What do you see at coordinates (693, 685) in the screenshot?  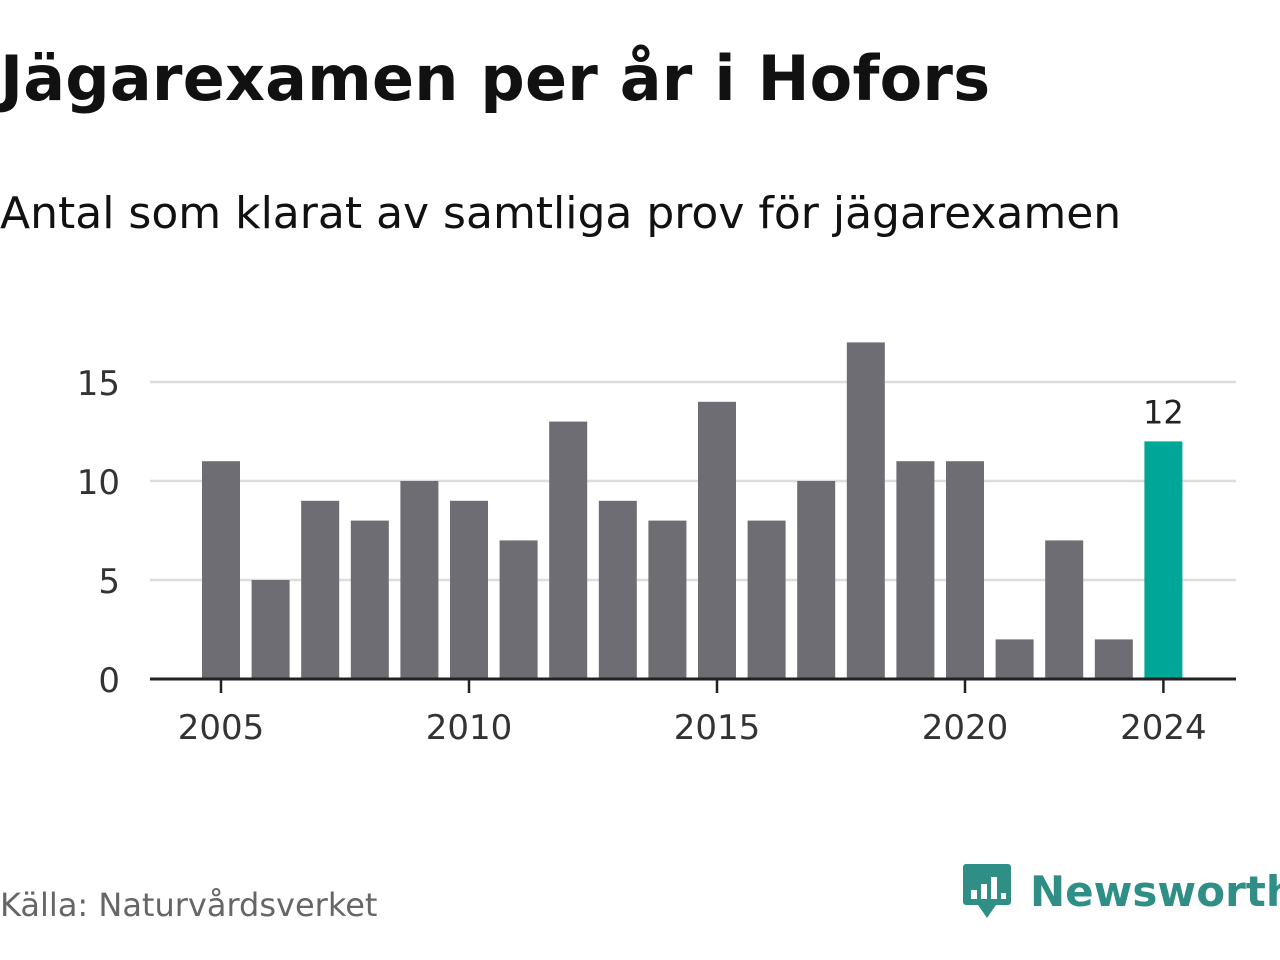 I see `axes` at bounding box center [693, 685].